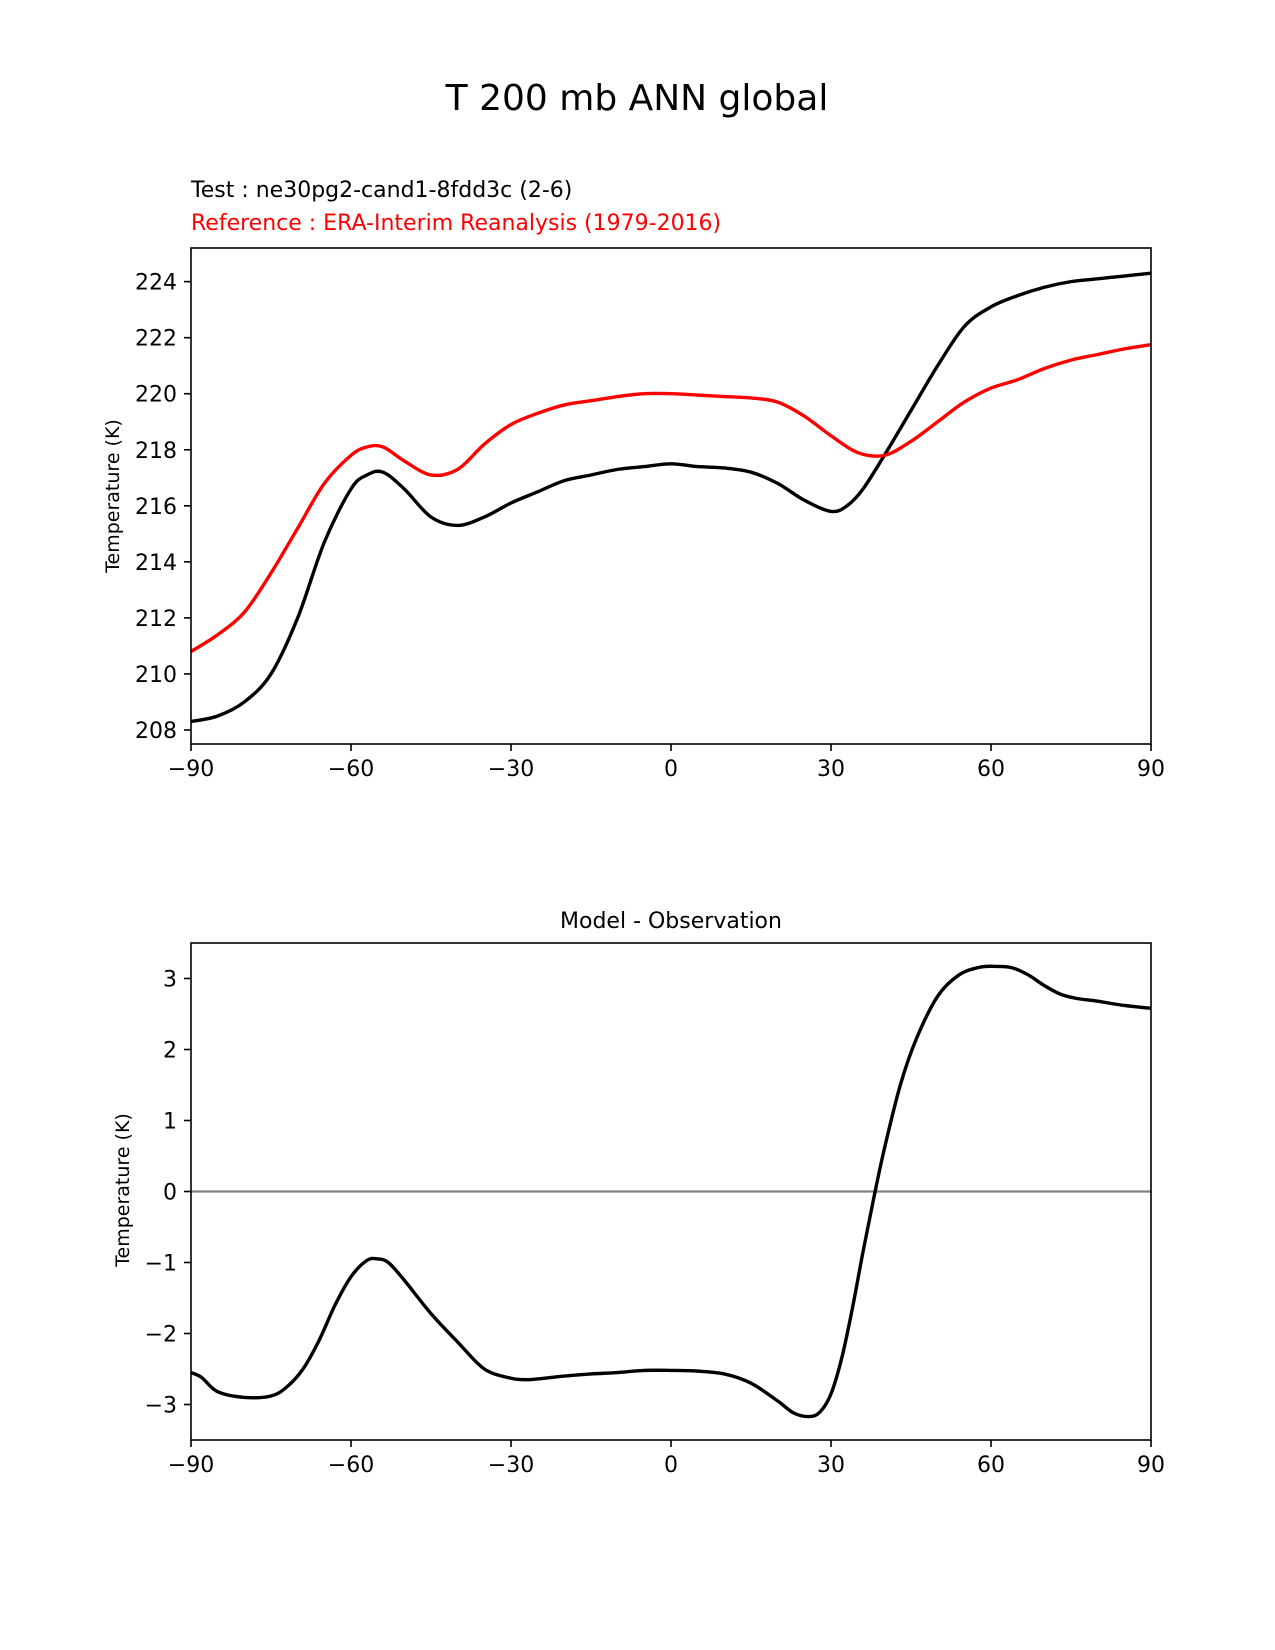  I want to click on y-tick-label: 224, so click(156, 283).